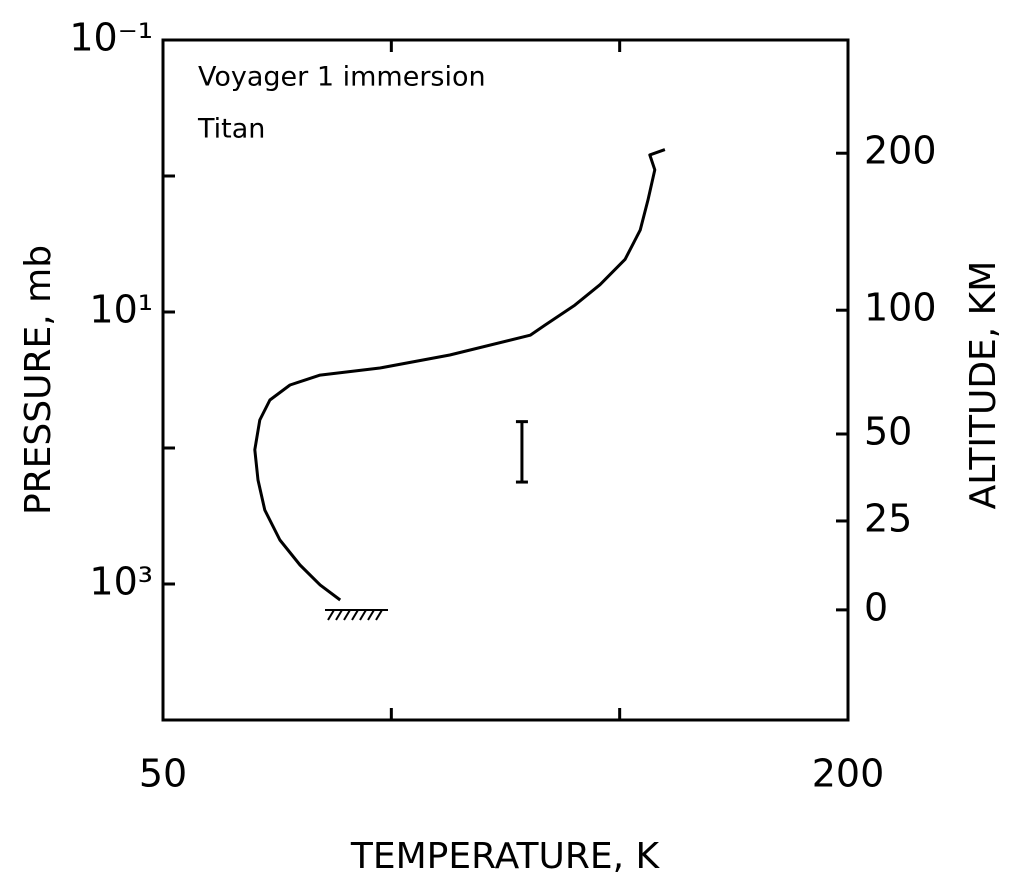  What do you see at coordinates (111, 38) in the screenshot?
I see `y-tick-label: 10⁻¹` at bounding box center [111, 38].